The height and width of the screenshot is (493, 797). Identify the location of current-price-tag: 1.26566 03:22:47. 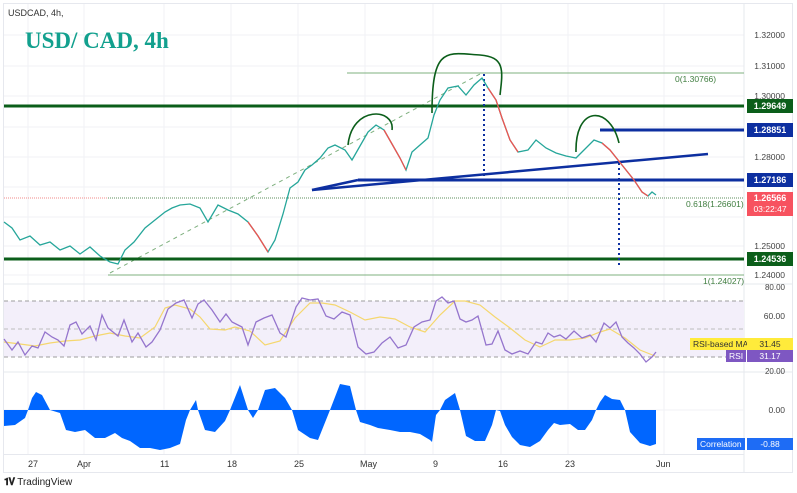
(770, 204).